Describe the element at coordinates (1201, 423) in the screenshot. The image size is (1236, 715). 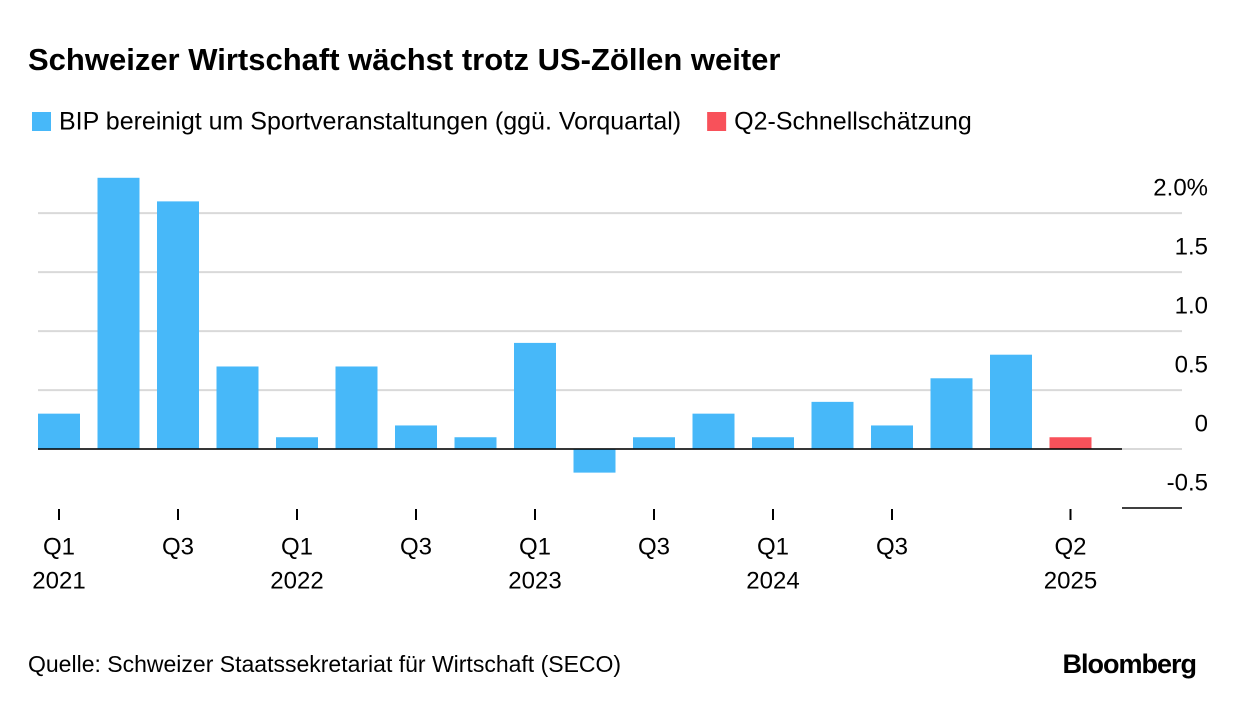
I see `y-tick-label: 0` at that location.